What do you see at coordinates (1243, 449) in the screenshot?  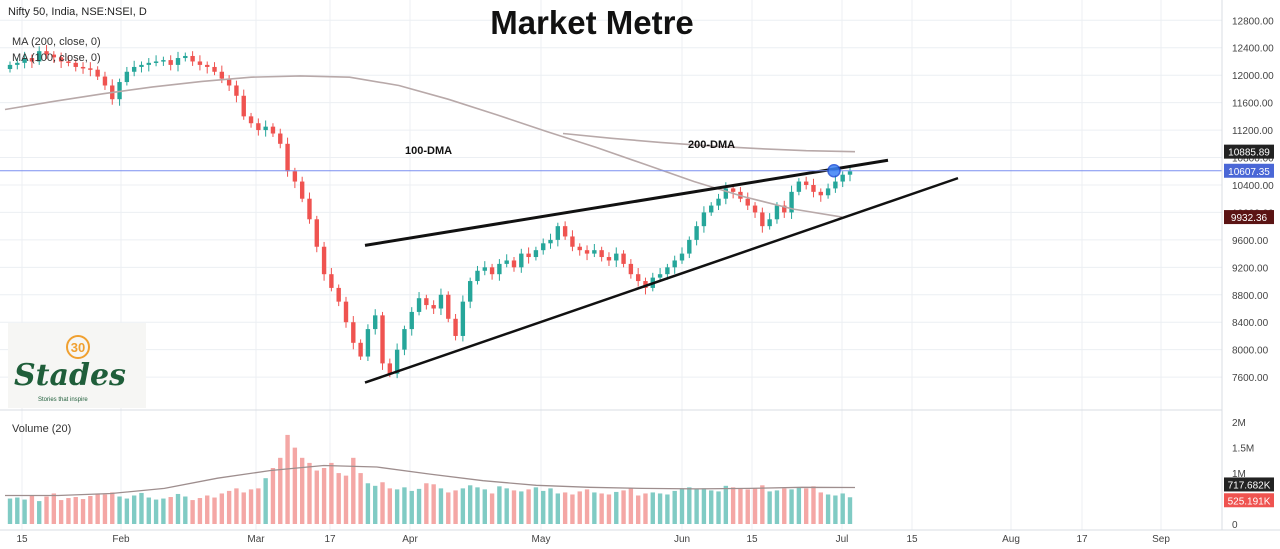 I see `volume-tick-label: 1.5M` at bounding box center [1243, 449].